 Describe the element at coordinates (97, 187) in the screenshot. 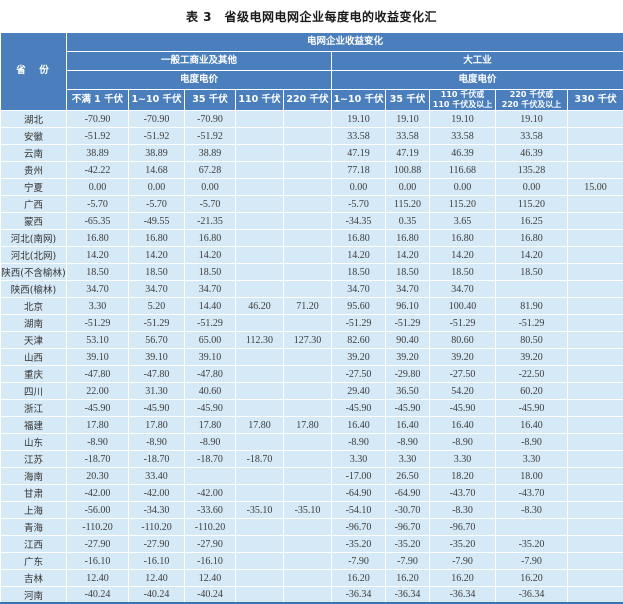

I see `value-cell: 0.00` at that location.